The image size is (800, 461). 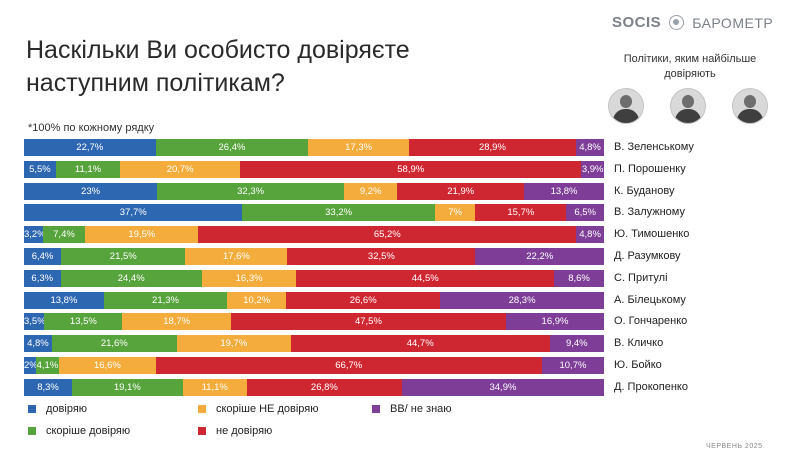 I want to click on bar-segment-dont_know: 13,8%, so click(x=564, y=191).